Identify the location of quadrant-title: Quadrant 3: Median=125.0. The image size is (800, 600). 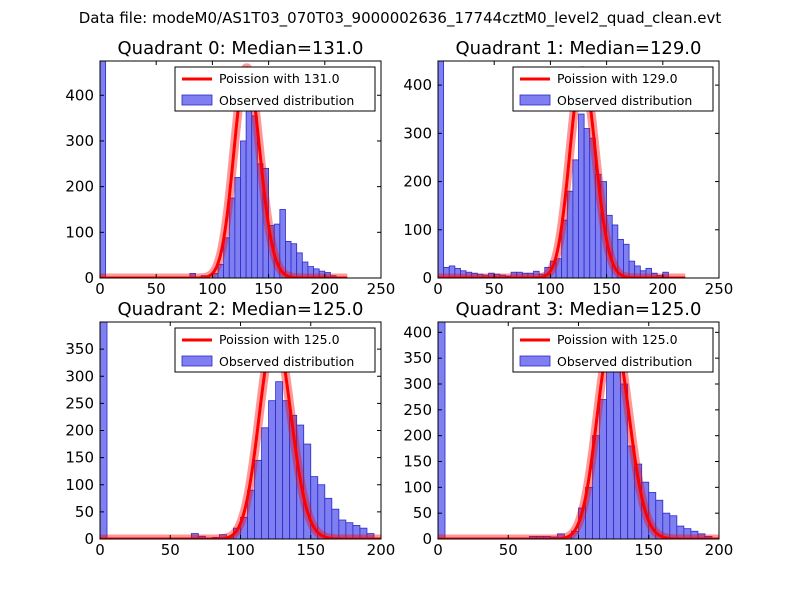
(579, 309).